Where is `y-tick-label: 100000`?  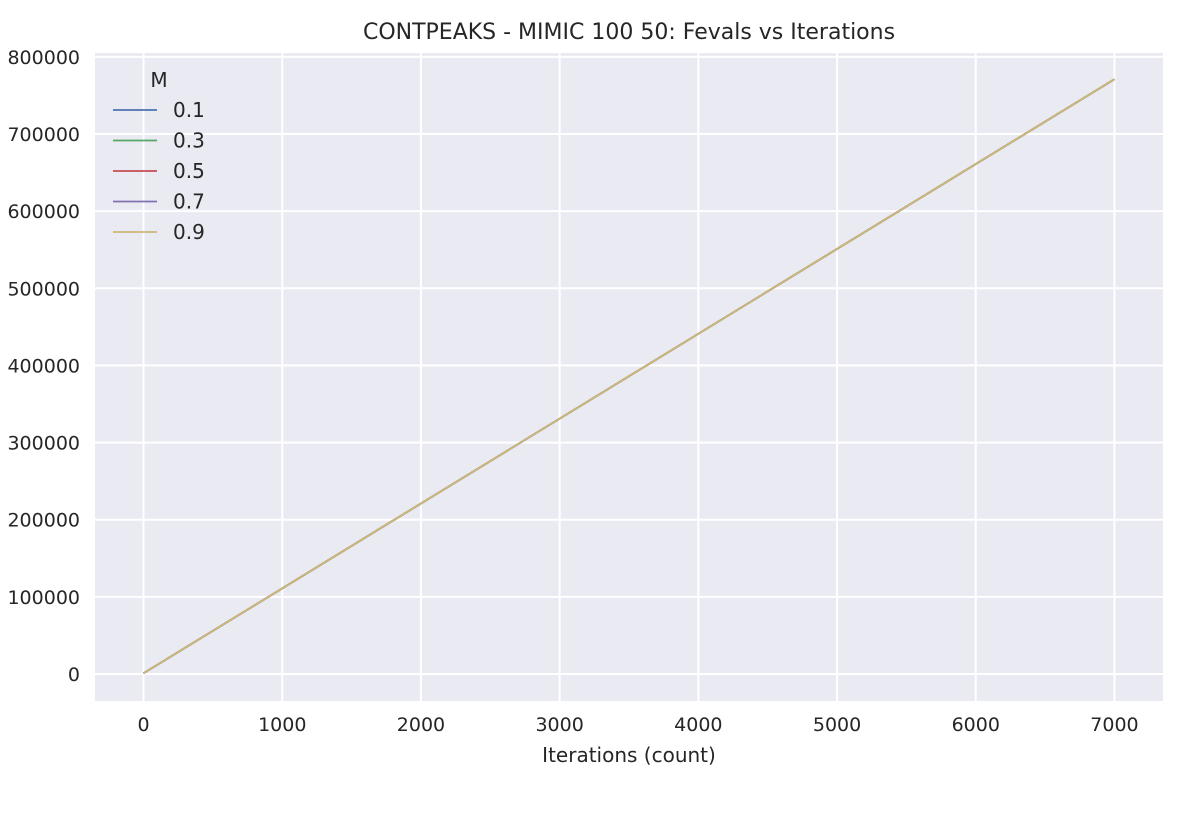 y-tick-label: 100000 is located at coordinates (43, 598).